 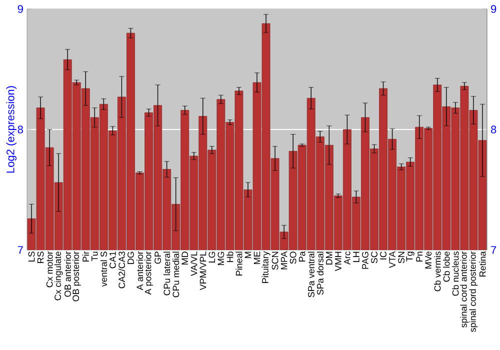 What do you see at coordinates (356, 257) in the screenshot?
I see `x-tick-label: LH` at bounding box center [356, 257].